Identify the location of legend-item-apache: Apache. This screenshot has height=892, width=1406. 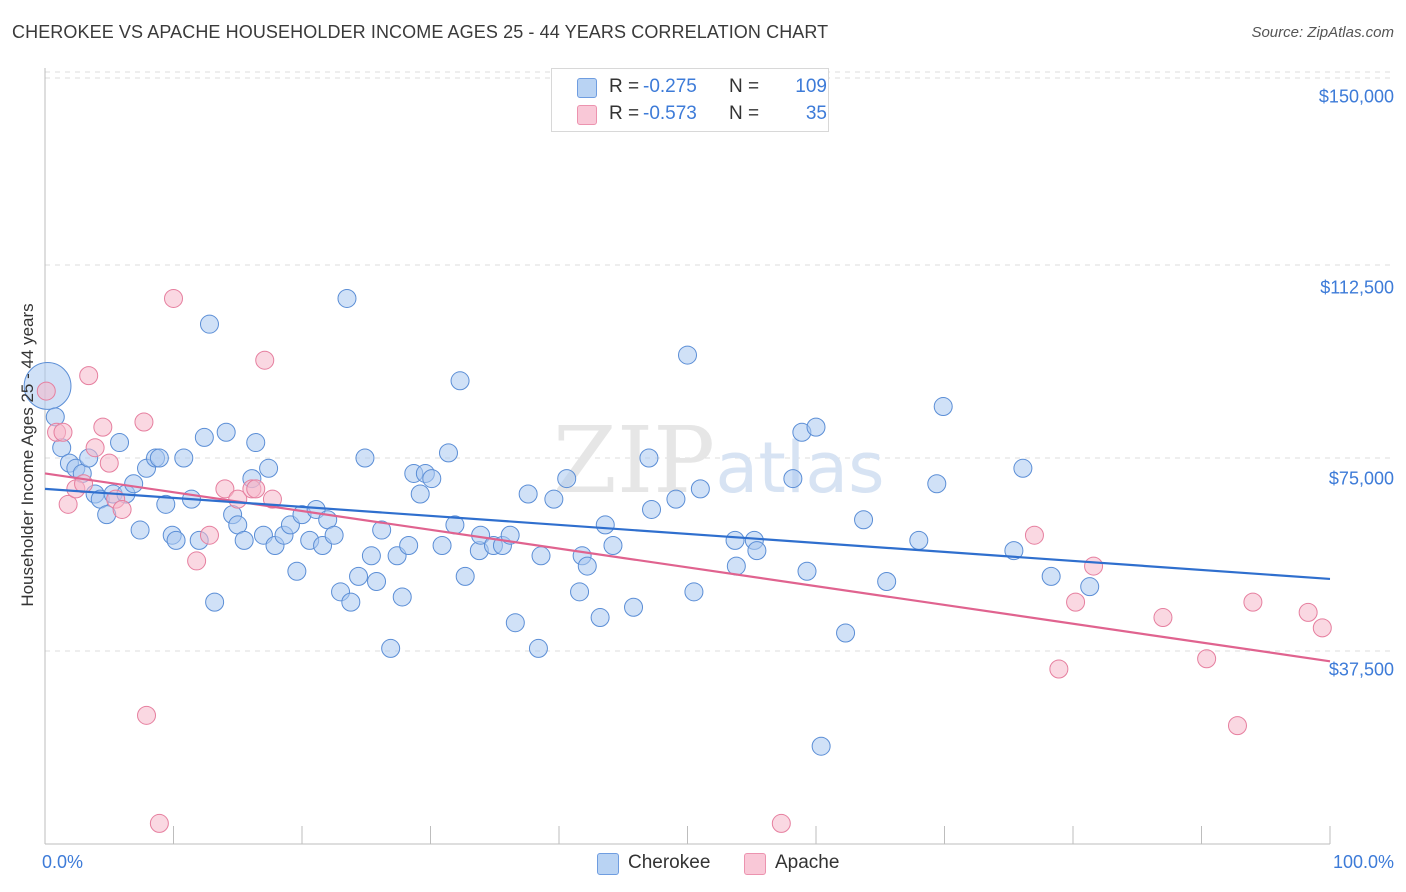
(799, 864).